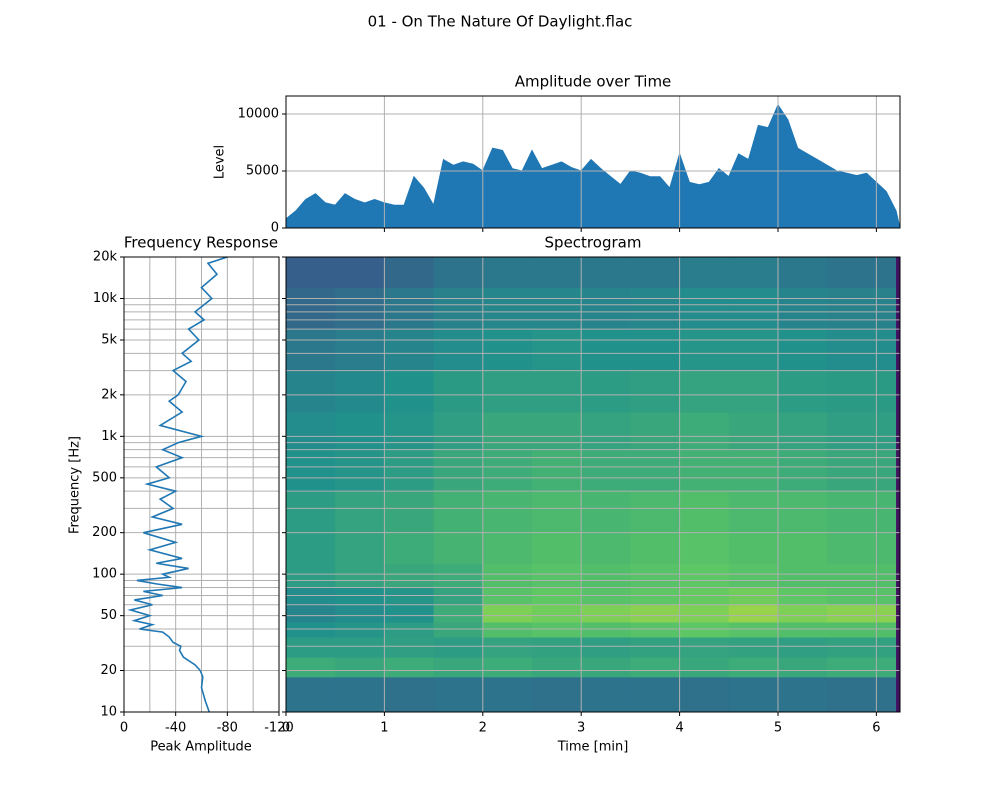 The height and width of the screenshot is (800, 1000). I want to click on y-tick-label: 100, so click(104, 574).